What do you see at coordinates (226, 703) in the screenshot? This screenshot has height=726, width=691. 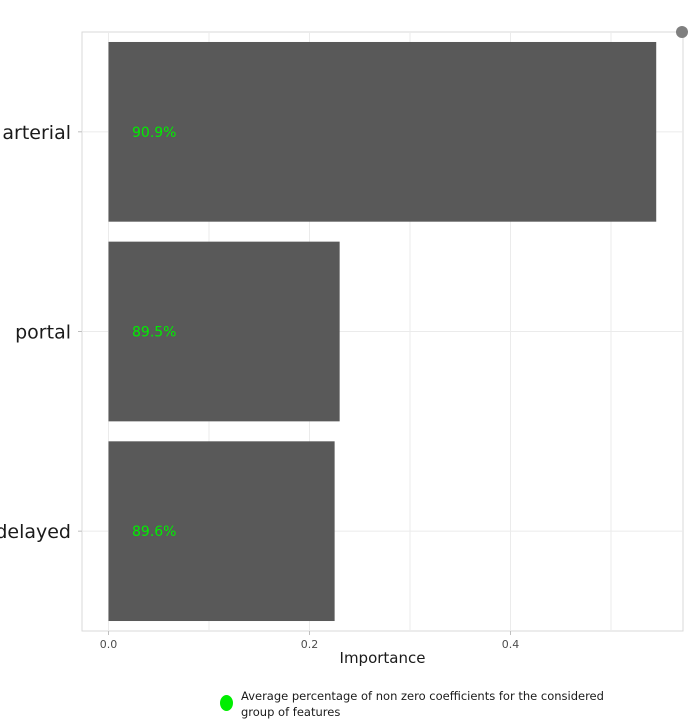 I see `legend-marker-icon` at bounding box center [226, 703].